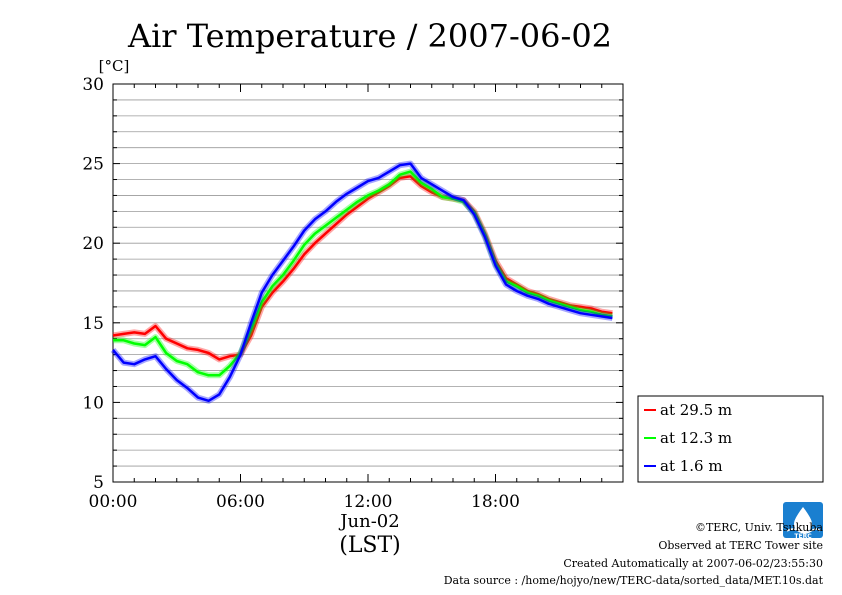 The width and height of the screenshot is (842, 595). What do you see at coordinates (93, 165) in the screenshot?
I see `y-tick-label: 25` at bounding box center [93, 165].